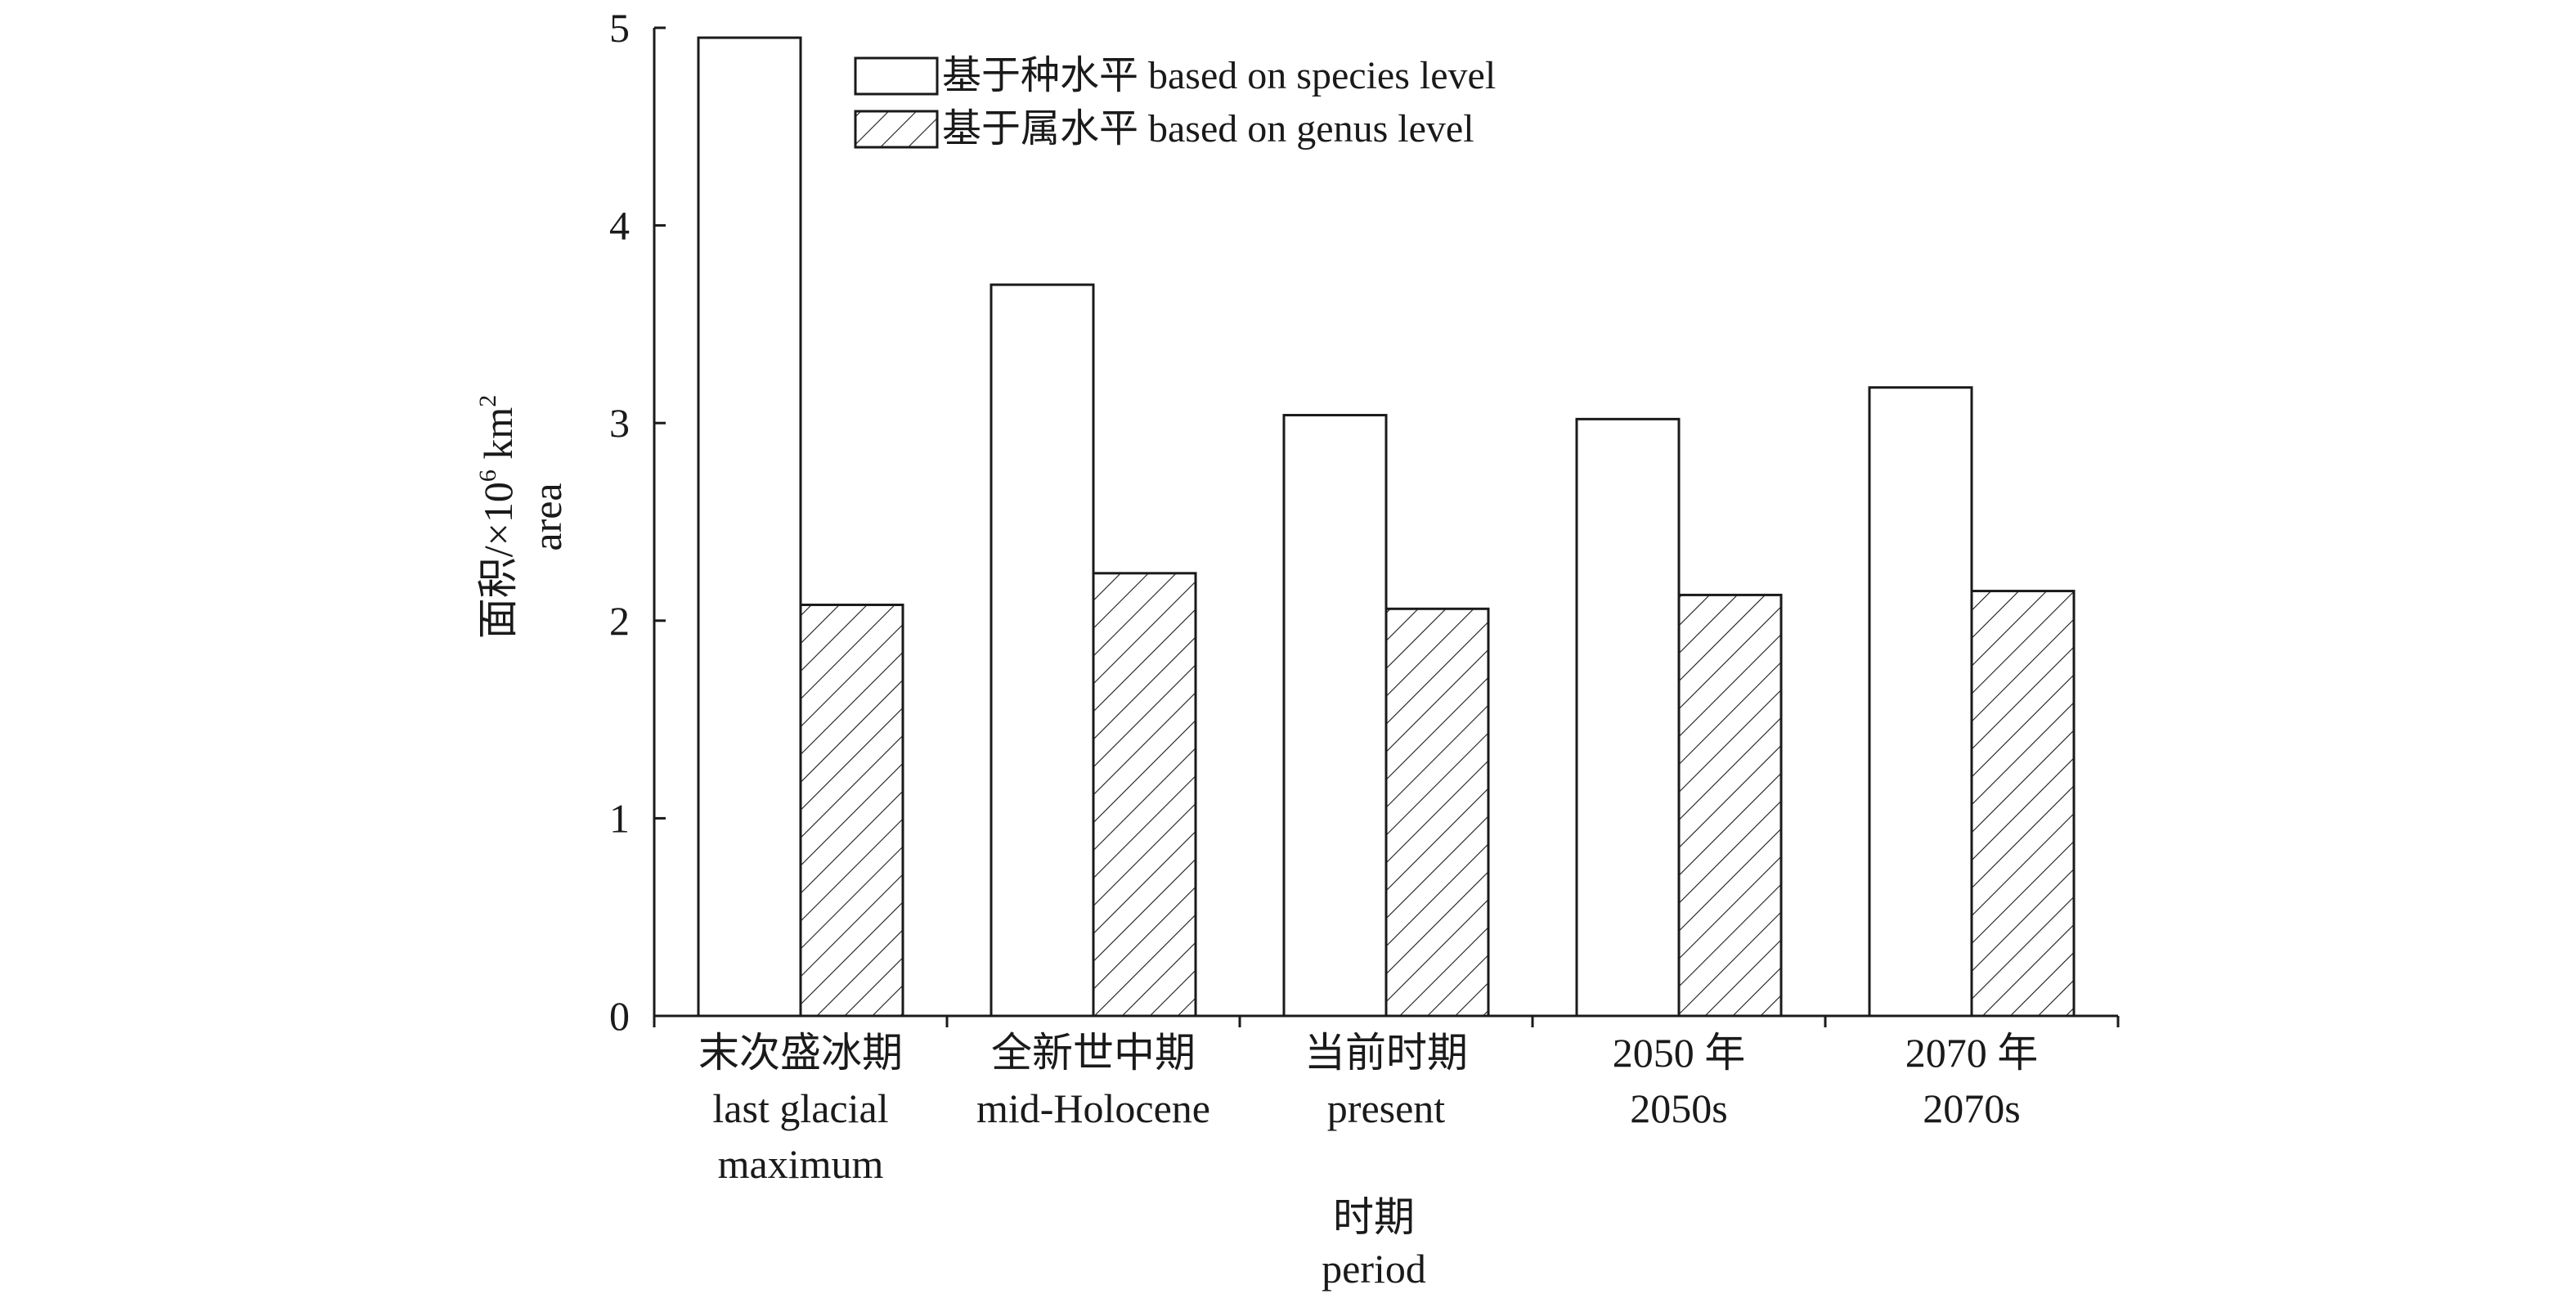 This screenshot has height=1303, width=2576. I want to click on x-tick-label-0-0: 末次盛冰期, so click(800, 1053).